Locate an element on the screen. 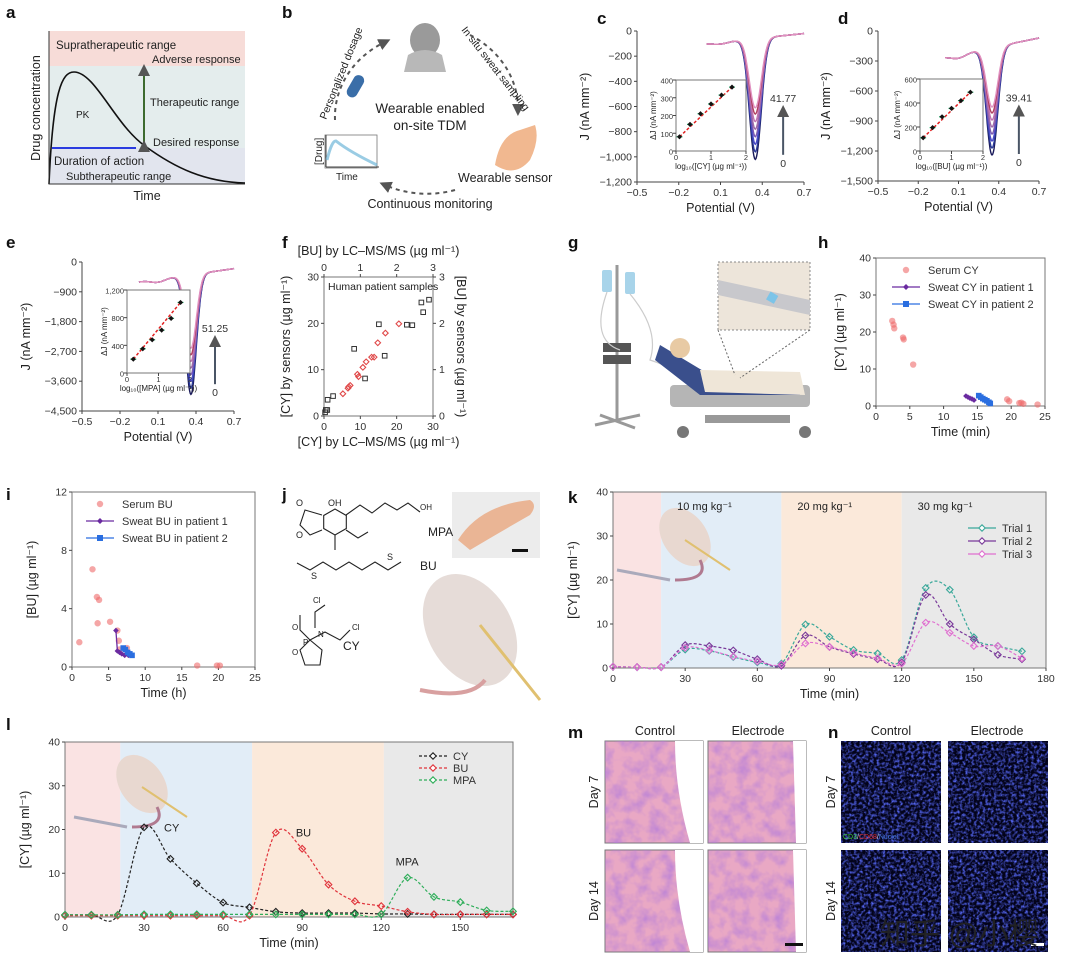  duration-label: Duration of action is located at coordinates (99, 162).